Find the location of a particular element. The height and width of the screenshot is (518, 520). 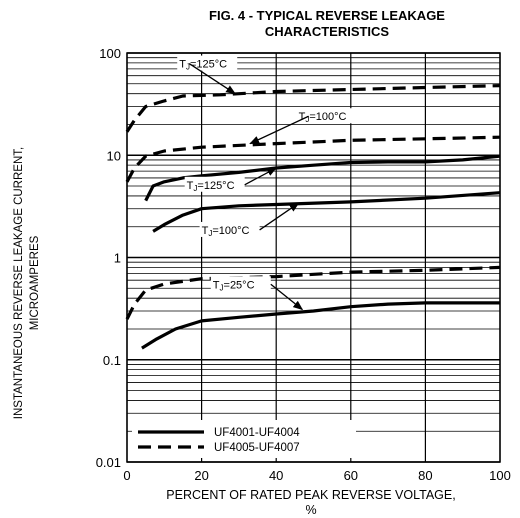

chart-subtitle: CHARACTERISTICS is located at coordinates (327, 31).